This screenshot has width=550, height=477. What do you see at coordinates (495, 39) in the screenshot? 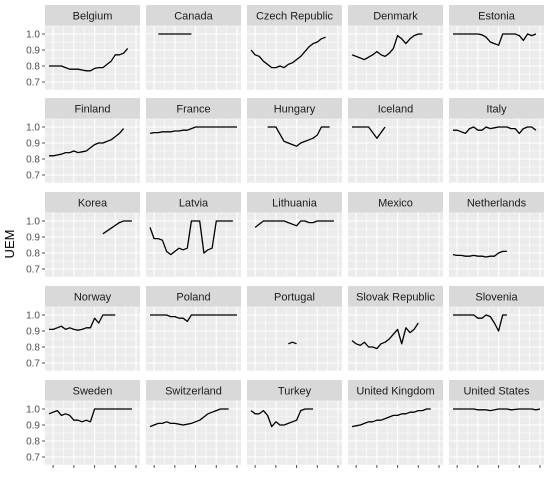
I see `series-line-estonia` at bounding box center [495, 39].